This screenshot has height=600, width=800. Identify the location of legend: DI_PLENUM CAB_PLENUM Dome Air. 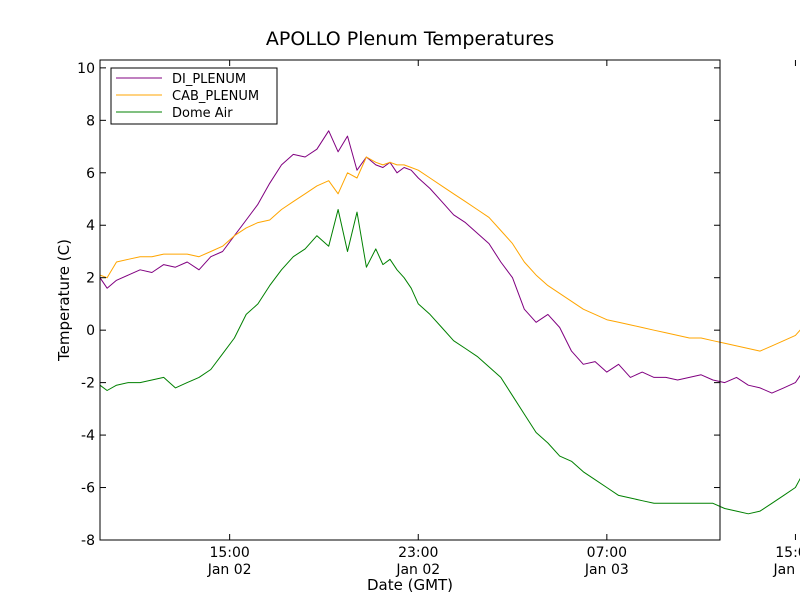
(194, 96).